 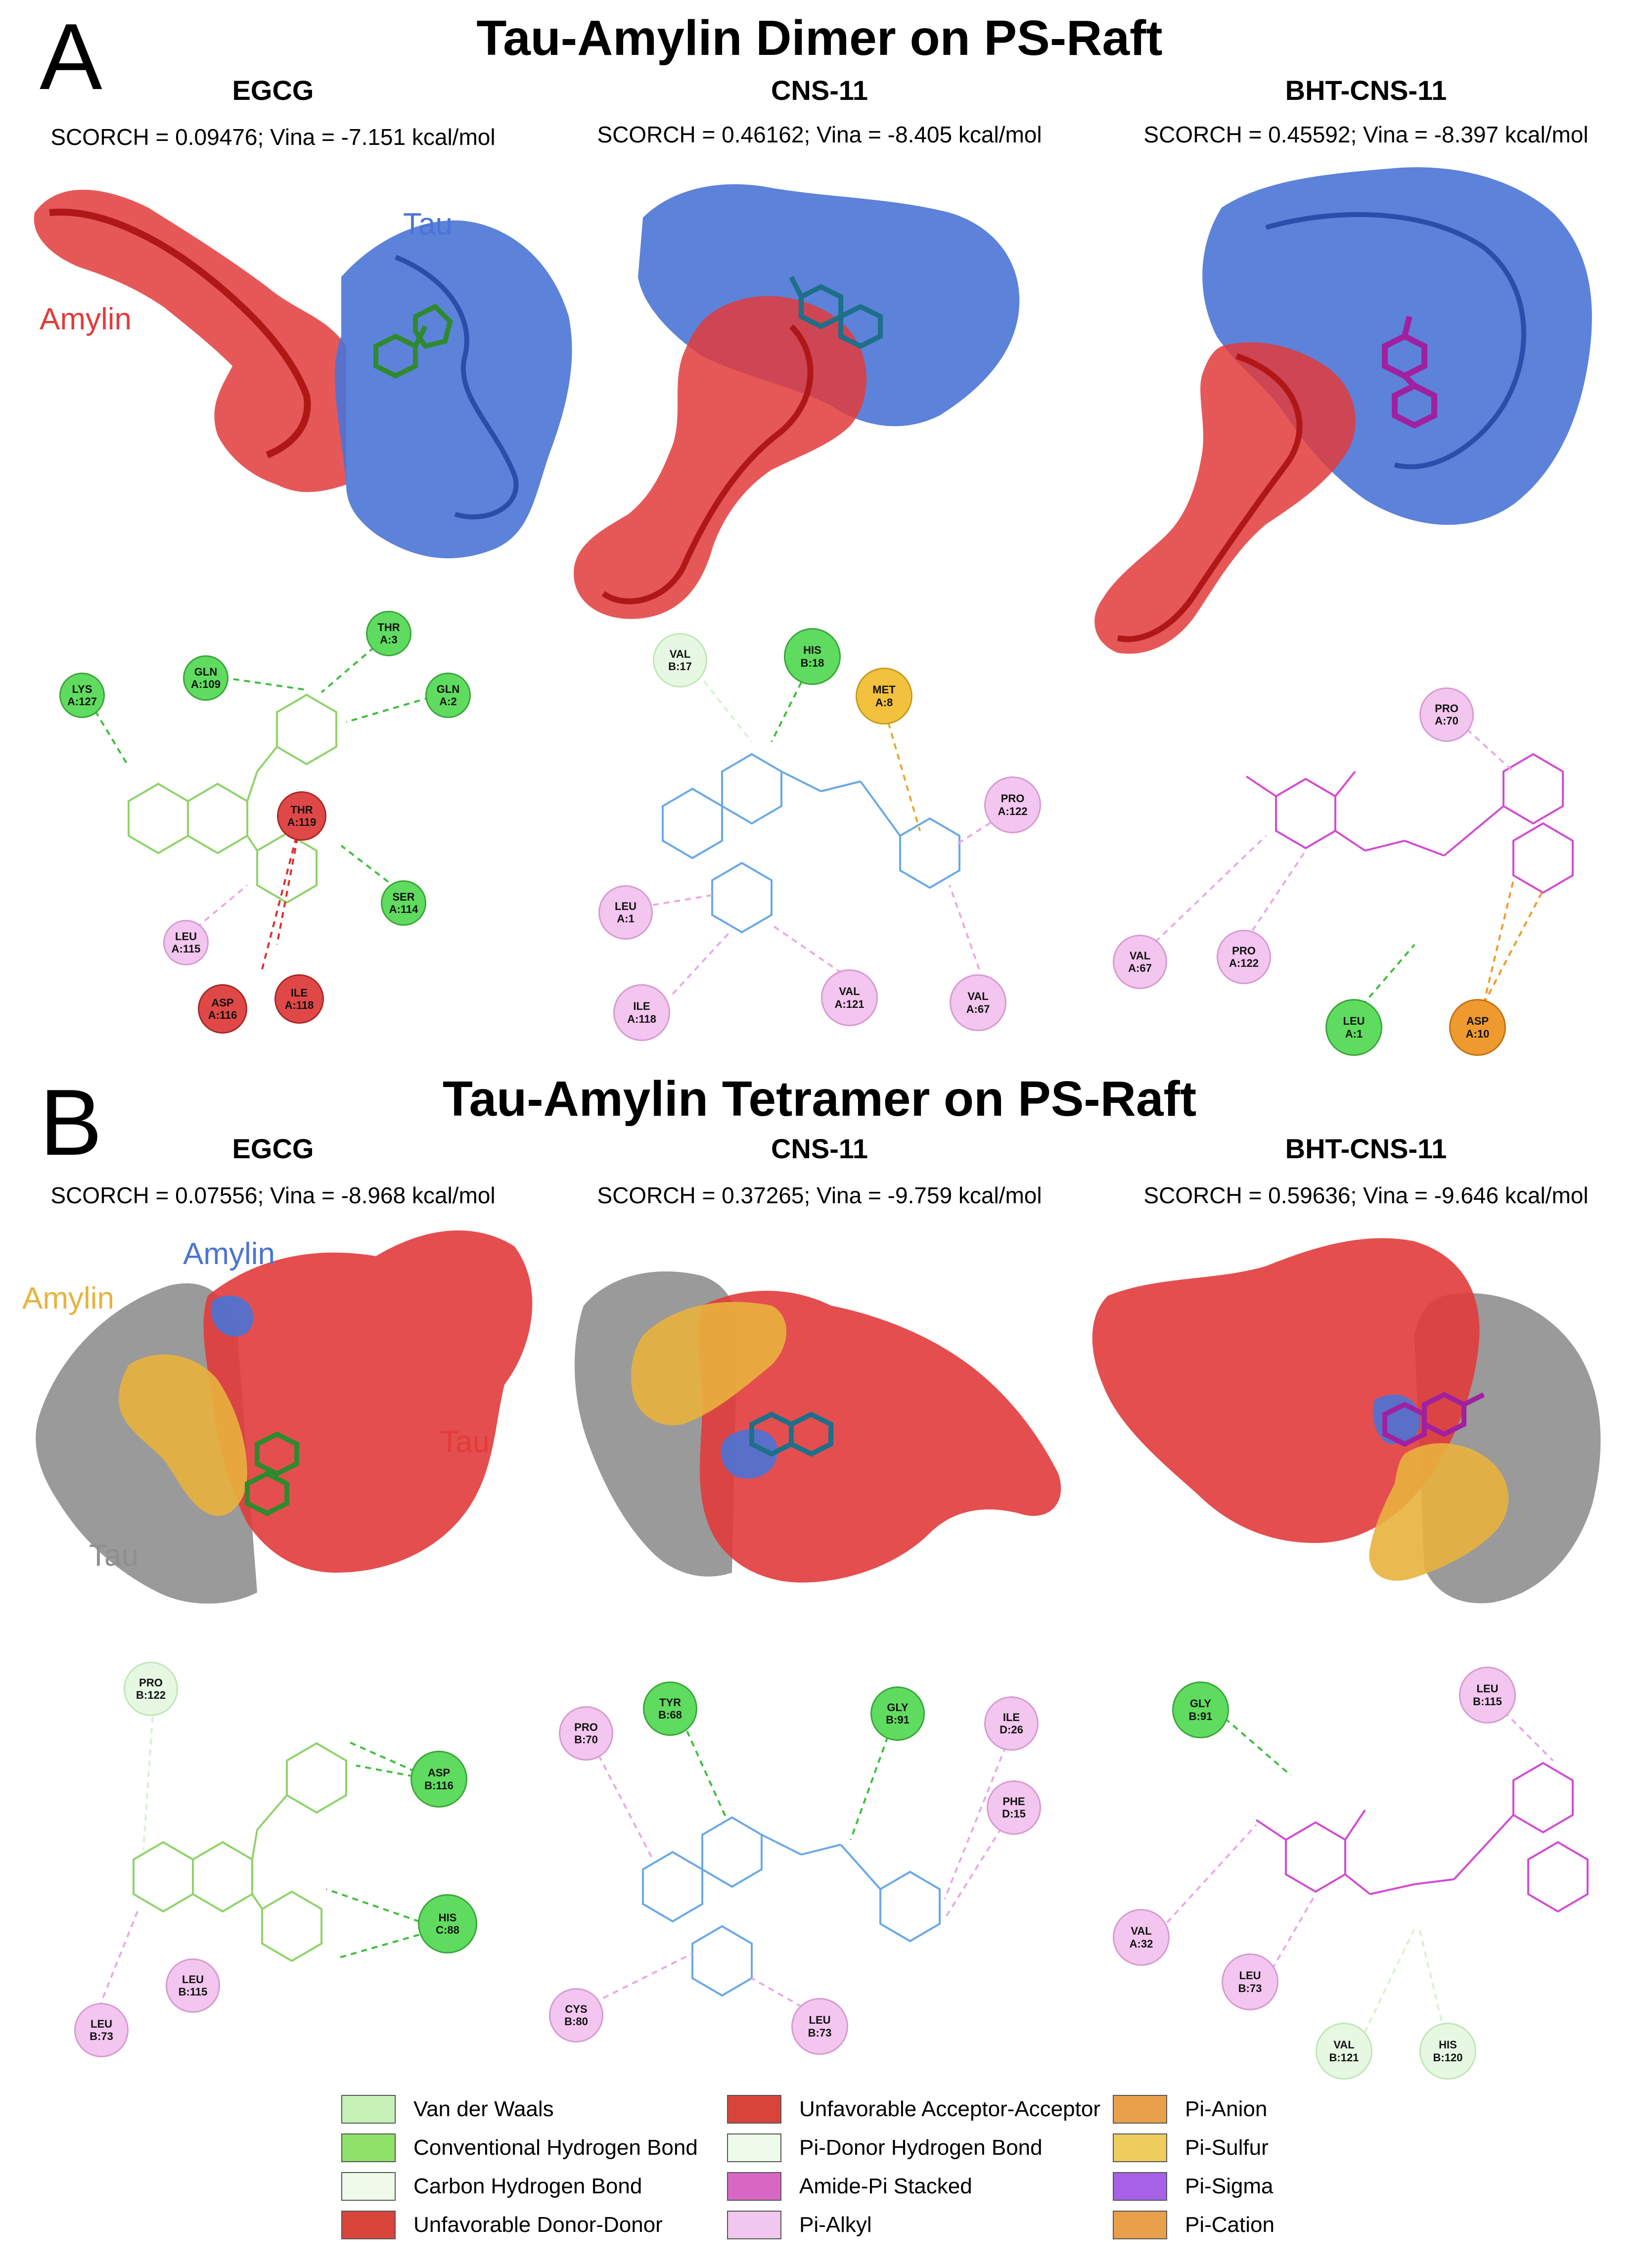 What do you see at coordinates (86, 319) in the screenshot?
I see `a-label-amylin: Amylin` at bounding box center [86, 319].